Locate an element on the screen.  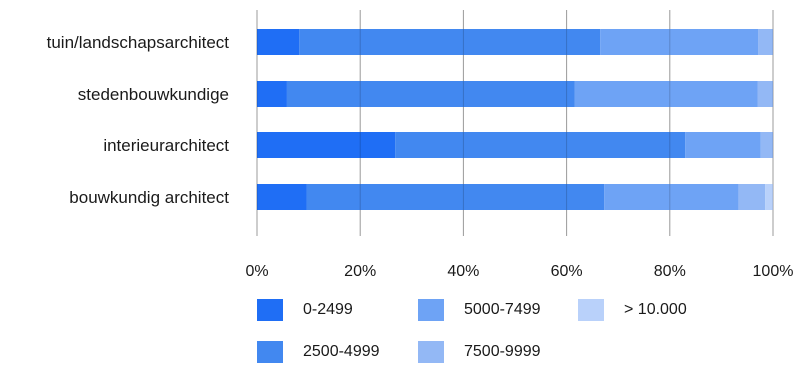
category-label: tuin/landschapsarchitect is located at coordinates (138, 42).